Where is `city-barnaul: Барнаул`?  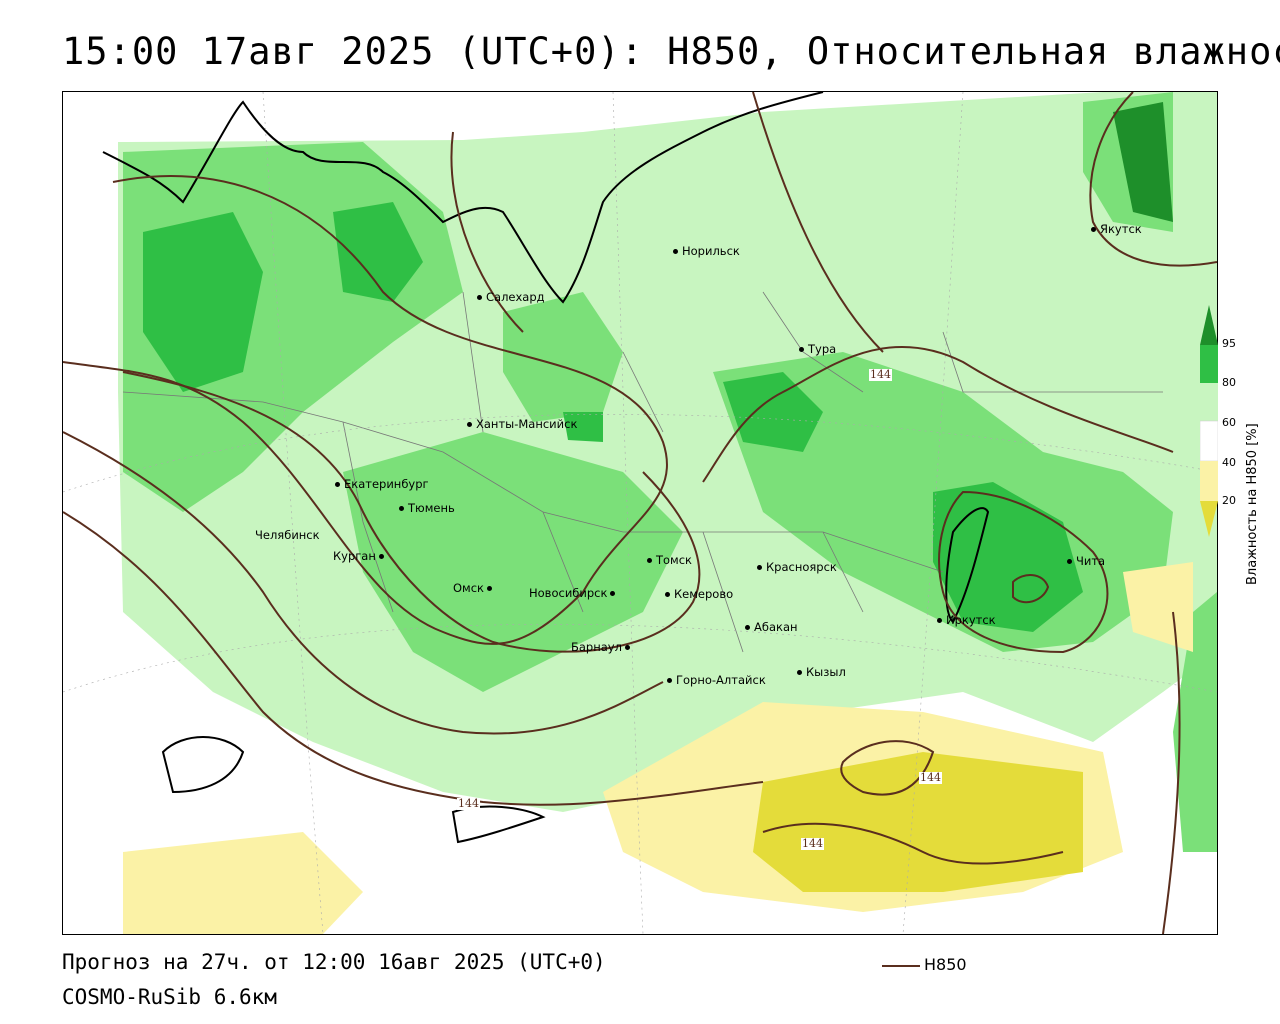 city-barnaul: Барнаул is located at coordinates (602, 647).